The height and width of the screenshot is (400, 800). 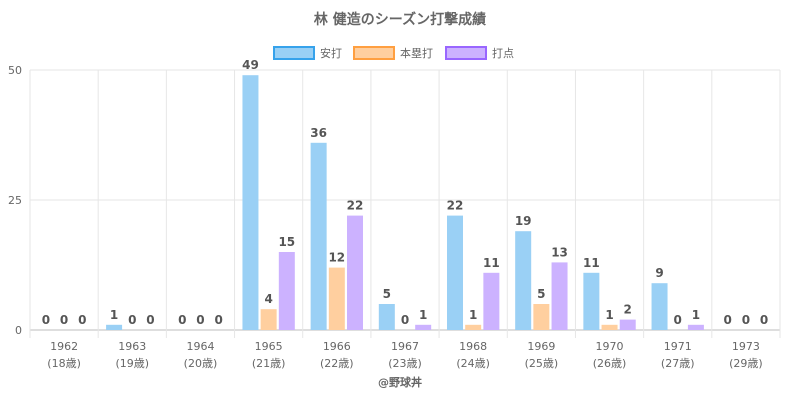 I want to click on bar-1968-s2, so click(x=473, y=327).